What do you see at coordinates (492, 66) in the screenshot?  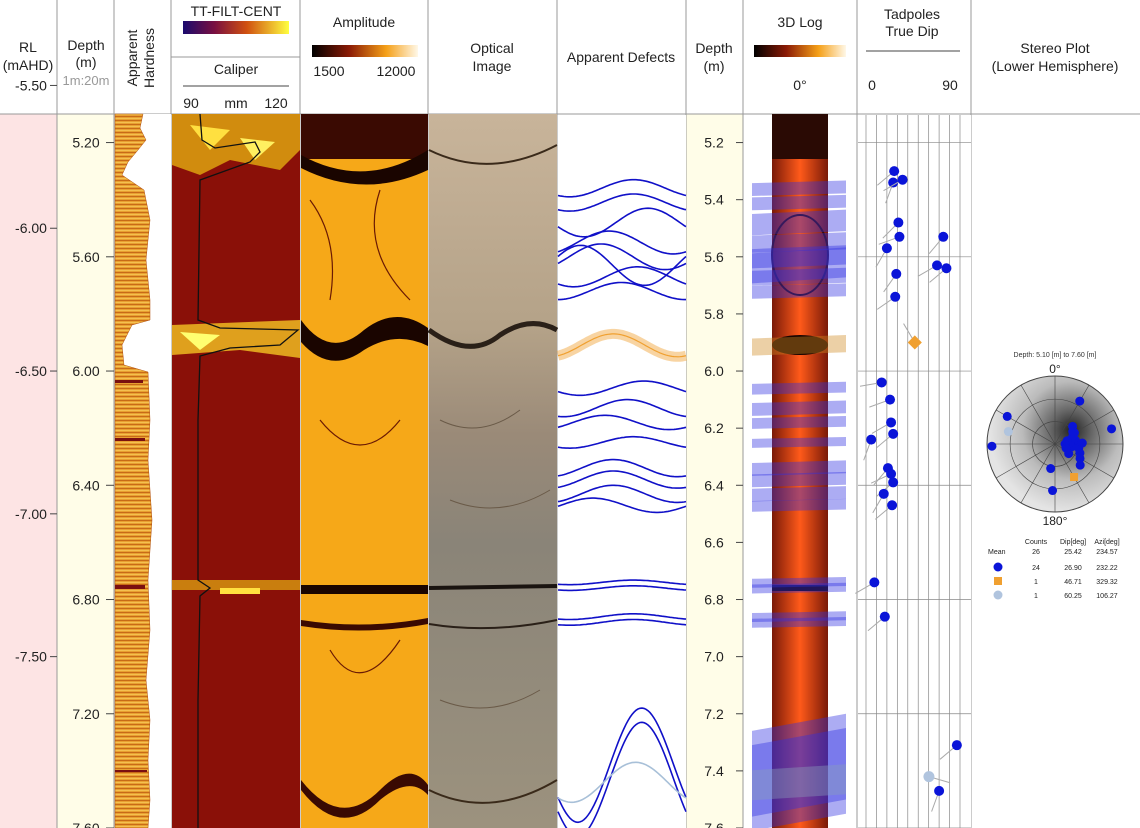 I see `optical-header-line2: Image` at bounding box center [492, 66].